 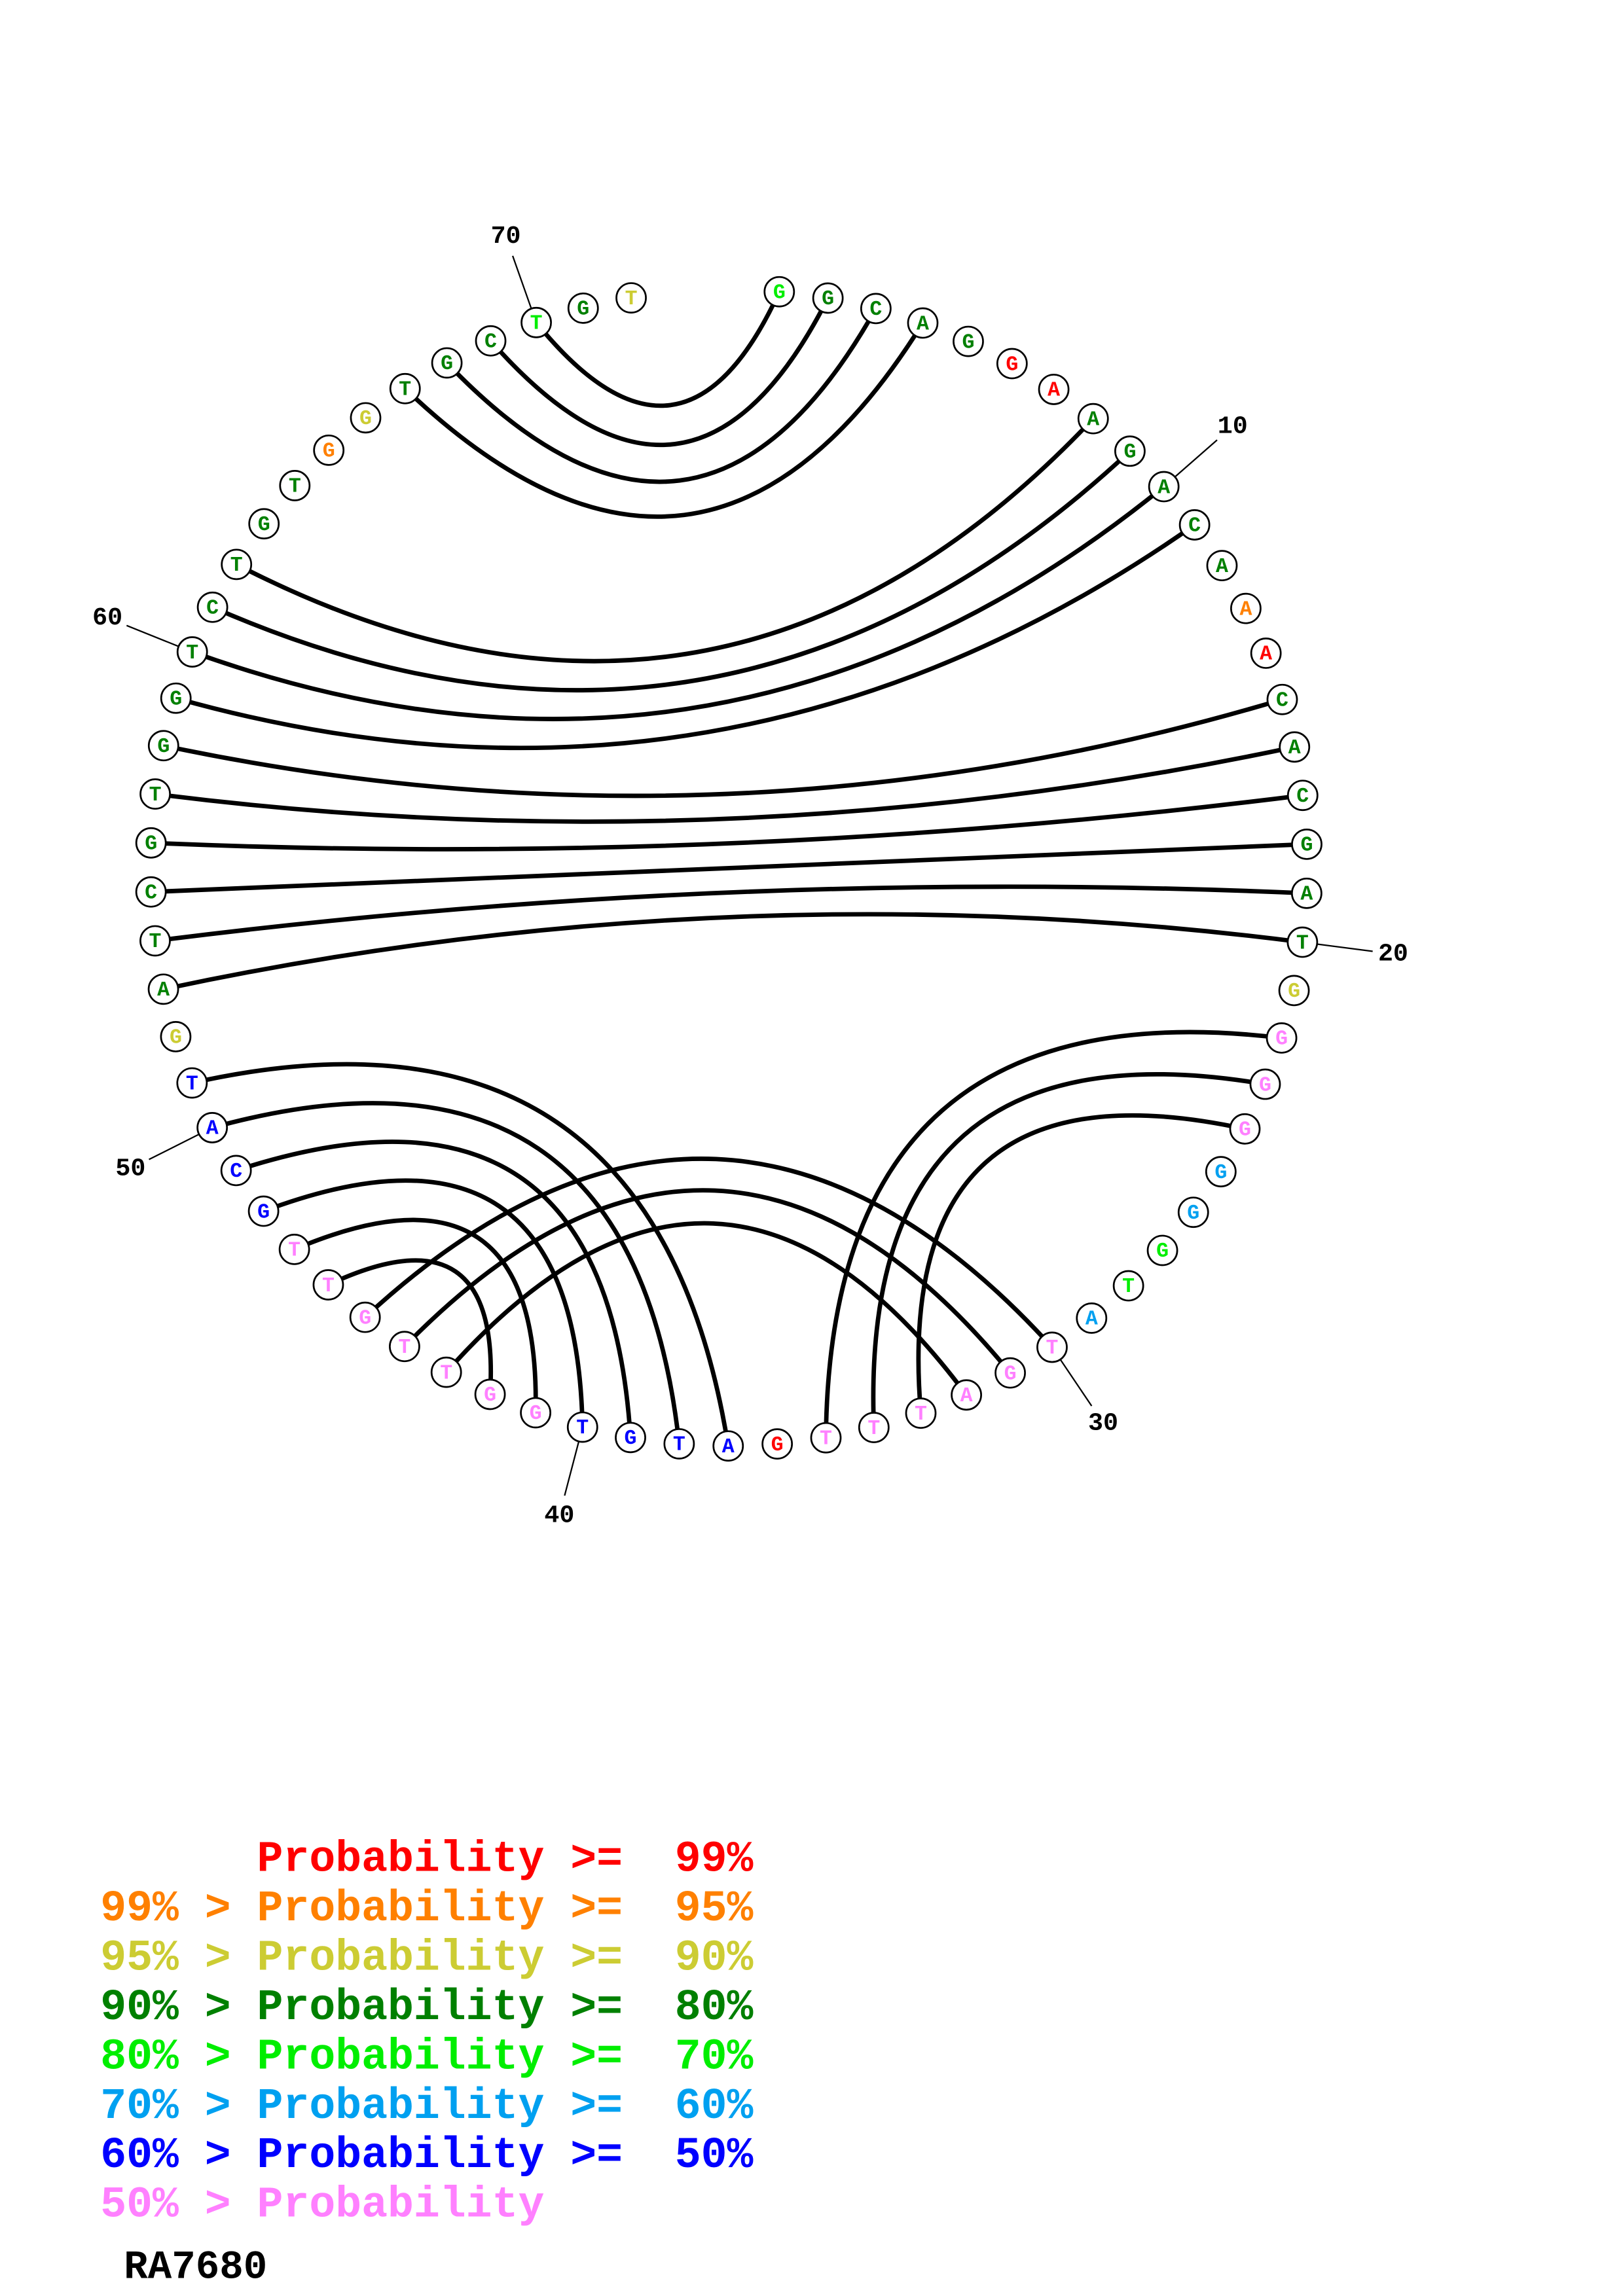 I want to click on nucleotide-66: G, so click(x=366, y=418).